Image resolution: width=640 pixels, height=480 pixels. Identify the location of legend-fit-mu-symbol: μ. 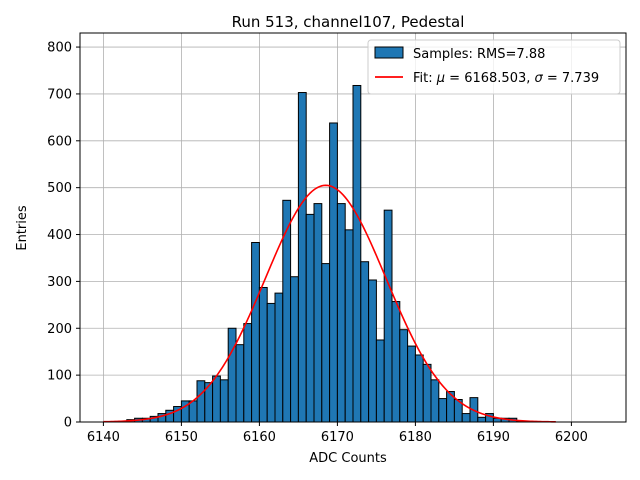
(440, 78).